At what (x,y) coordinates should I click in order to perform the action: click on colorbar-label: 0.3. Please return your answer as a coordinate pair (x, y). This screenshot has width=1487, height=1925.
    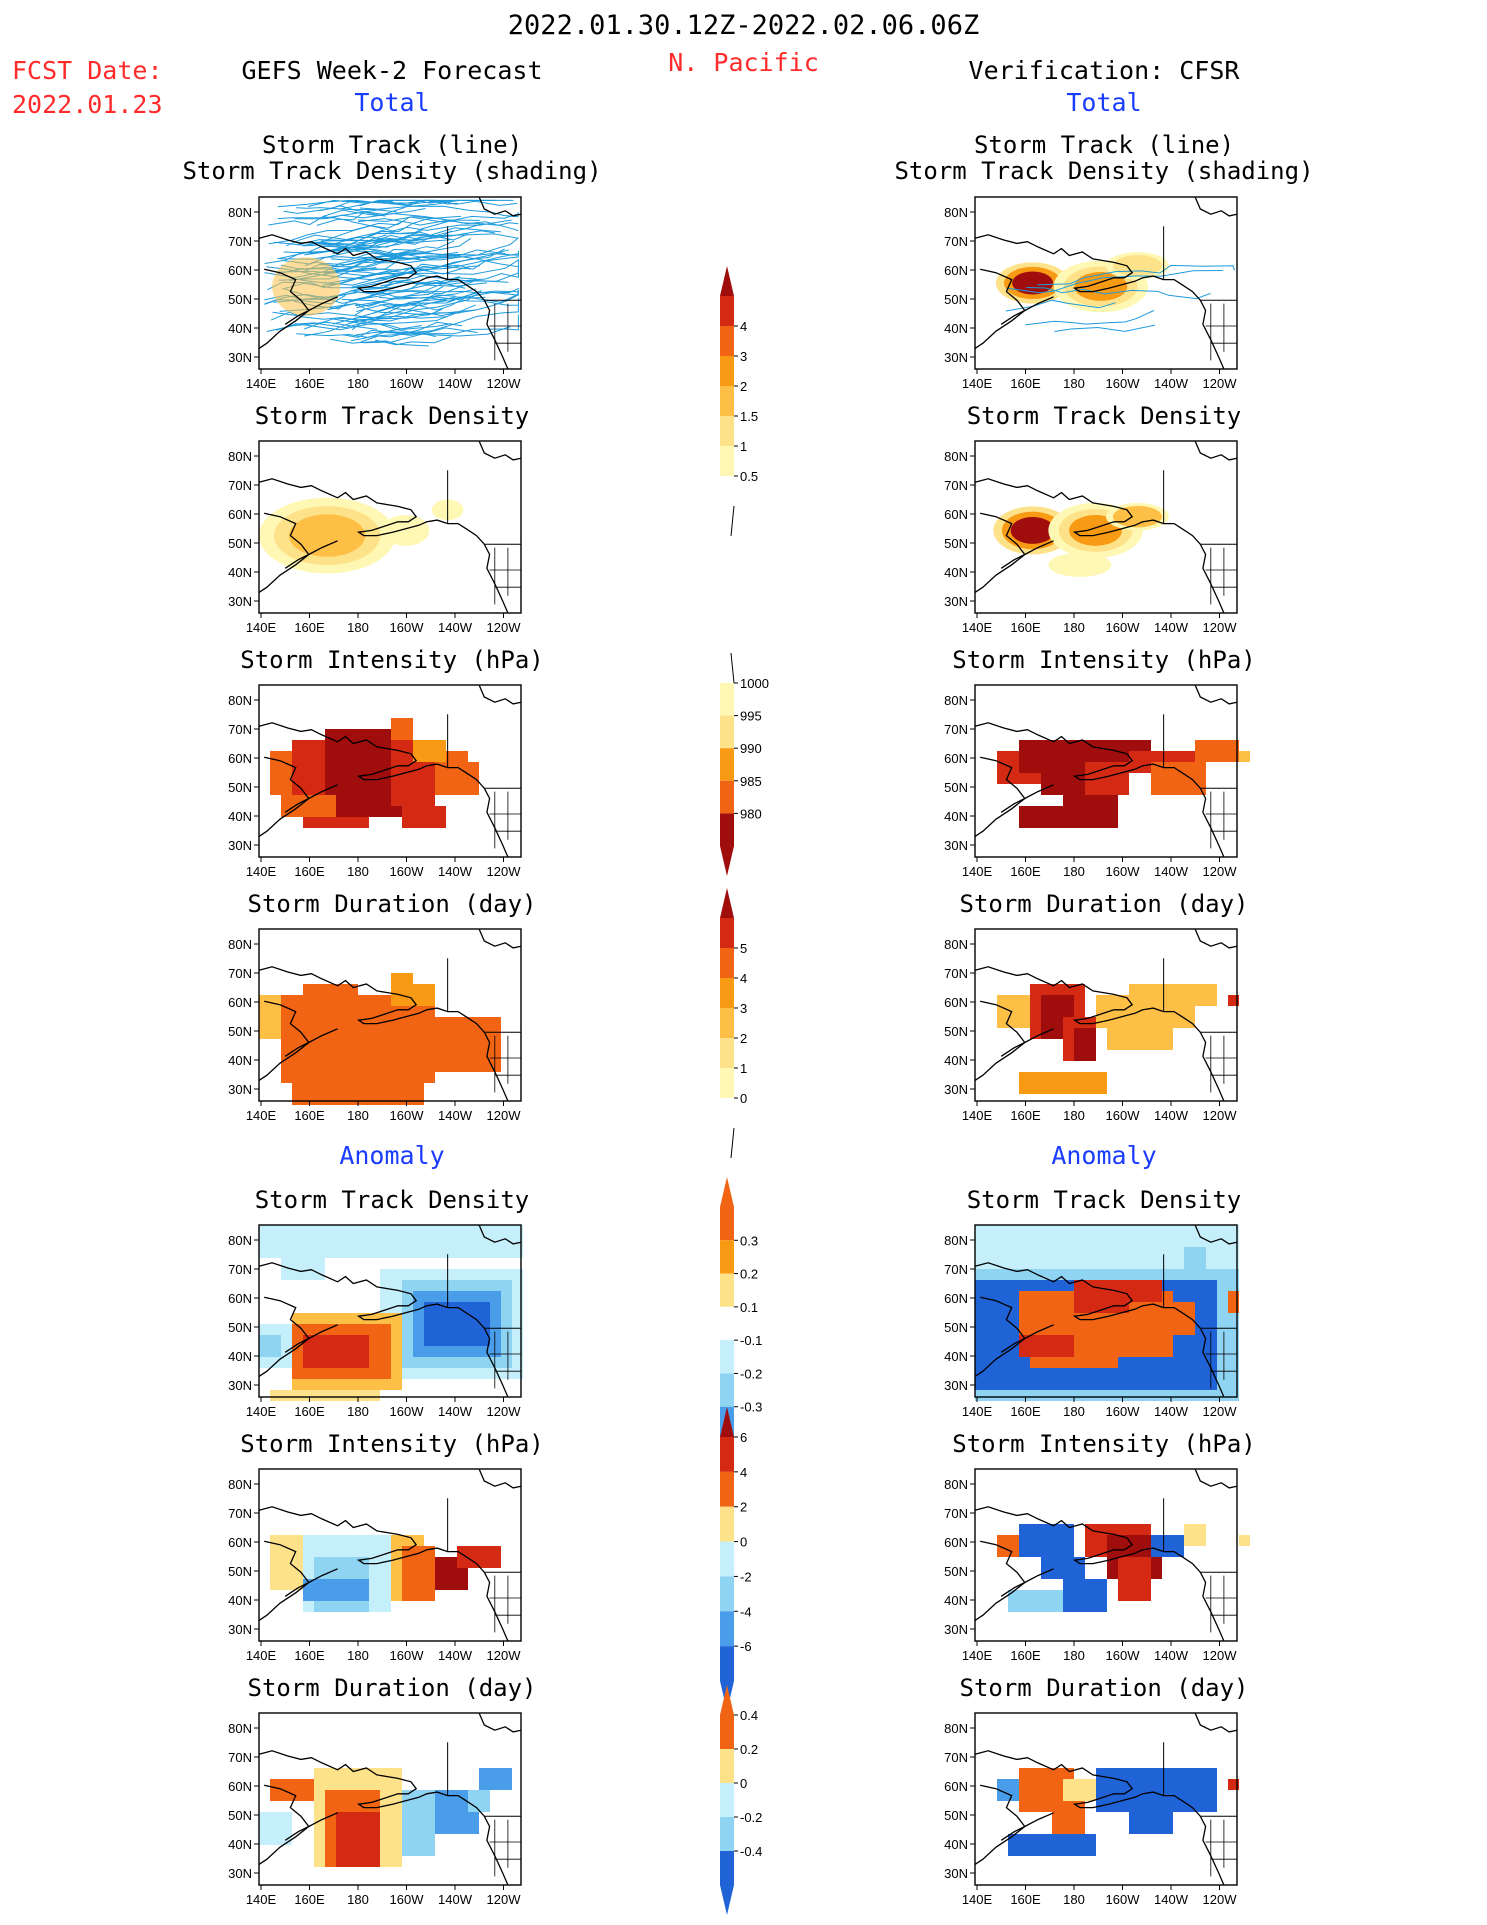
    Looking at the image, I should click on (749, 1240).